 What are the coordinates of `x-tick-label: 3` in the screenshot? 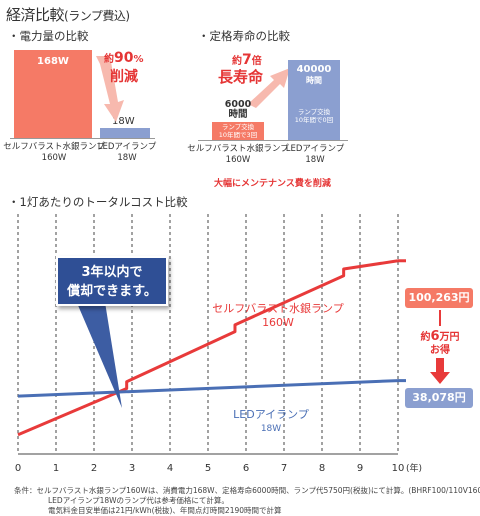 It's located at (132, 468).